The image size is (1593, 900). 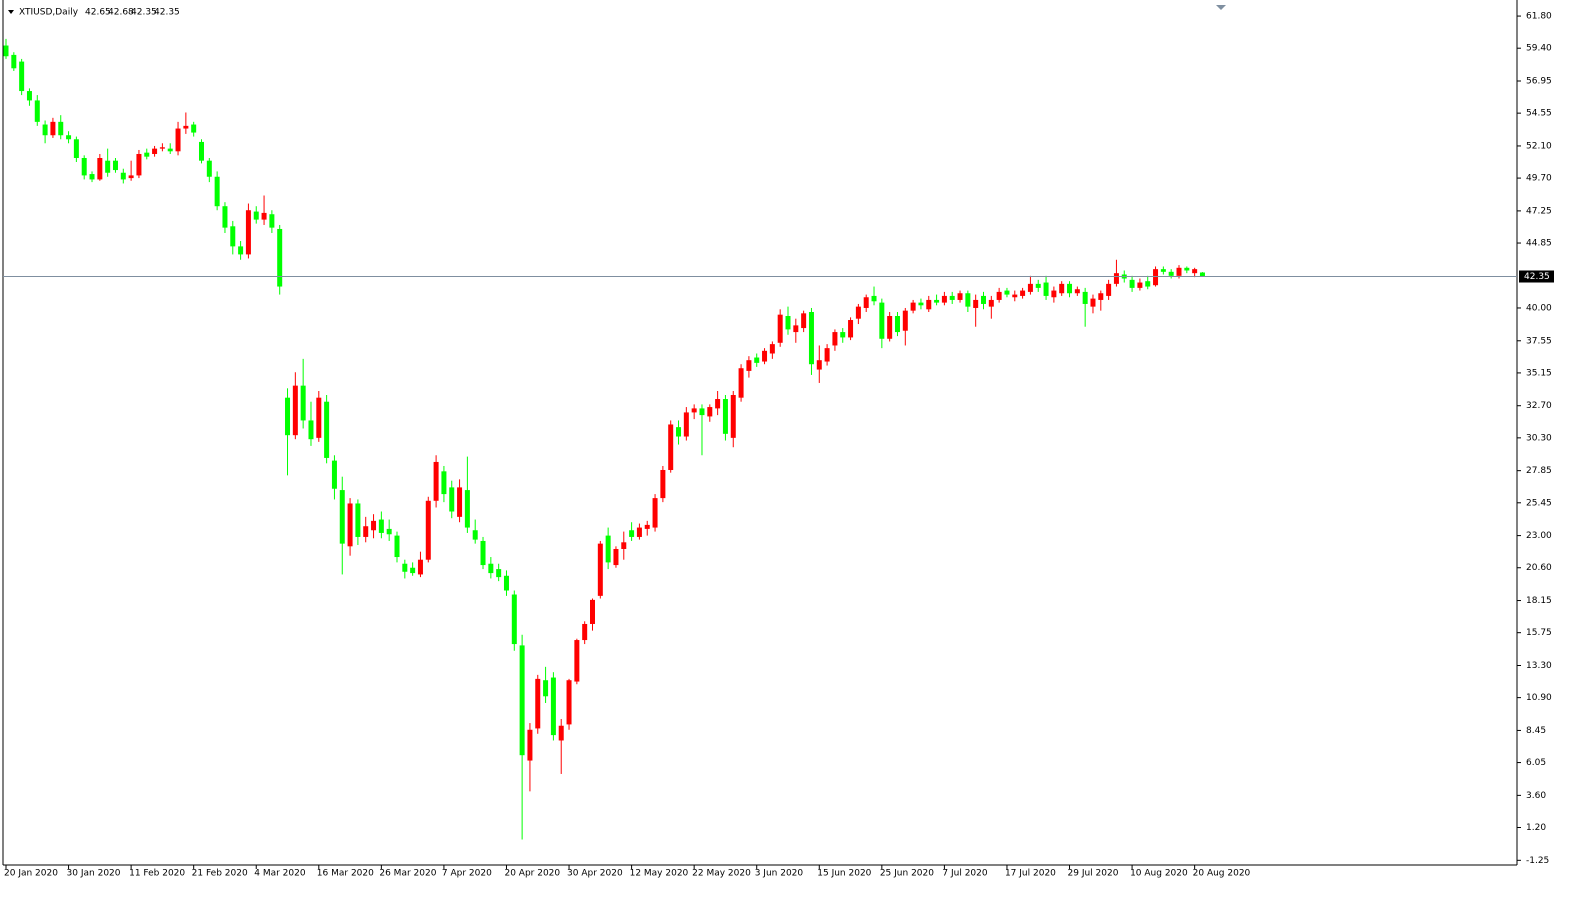 I want to click on x-tick-label: 25 Jun 2020, so click(x=907, y=874).